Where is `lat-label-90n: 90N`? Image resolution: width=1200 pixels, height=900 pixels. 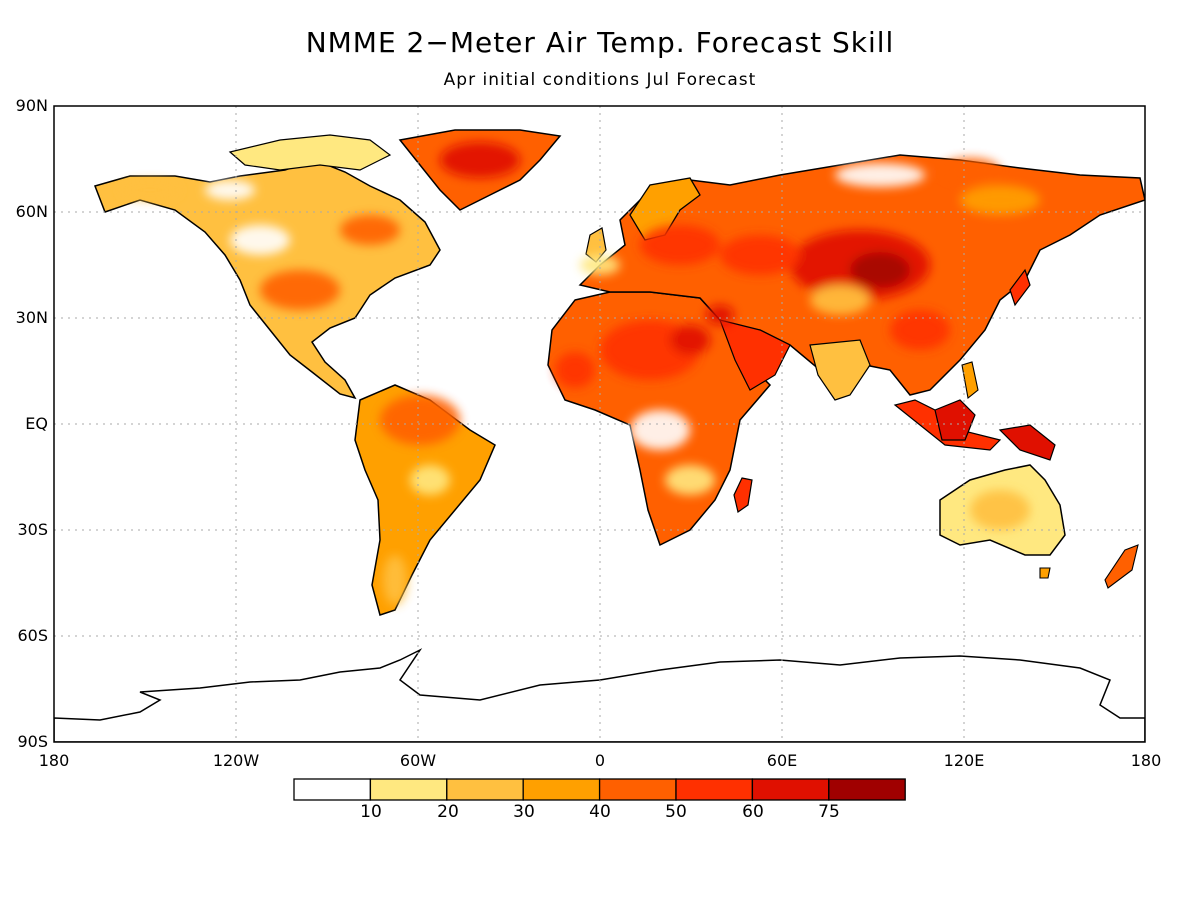
lat-label-90n: 90N is located at coordinates (31, 105).